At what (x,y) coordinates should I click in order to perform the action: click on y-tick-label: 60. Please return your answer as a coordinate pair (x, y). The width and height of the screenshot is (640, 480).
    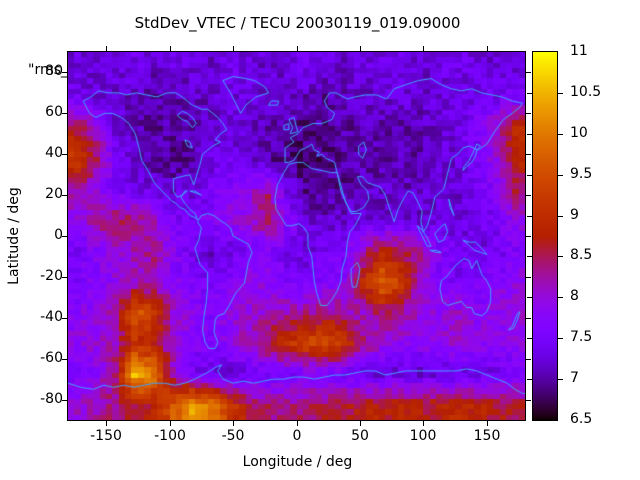
    Looking at the image, I should click on (54, 112).